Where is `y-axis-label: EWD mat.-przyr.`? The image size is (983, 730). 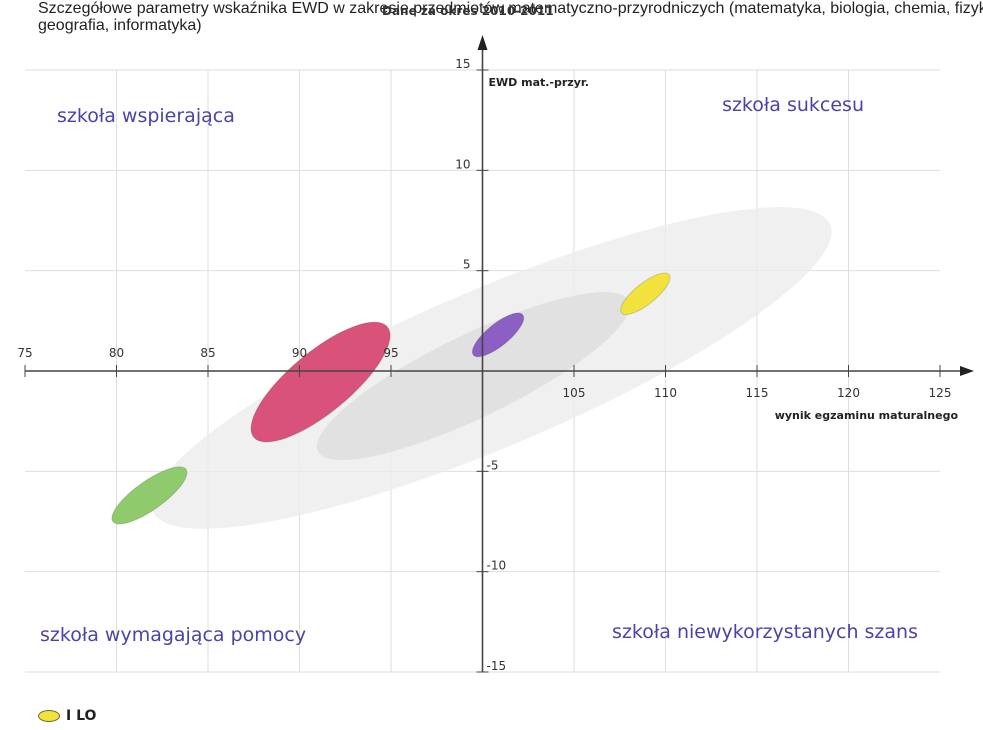 y-axis-label: EWD mat.-przyr. is located at coordinates (539, 82).